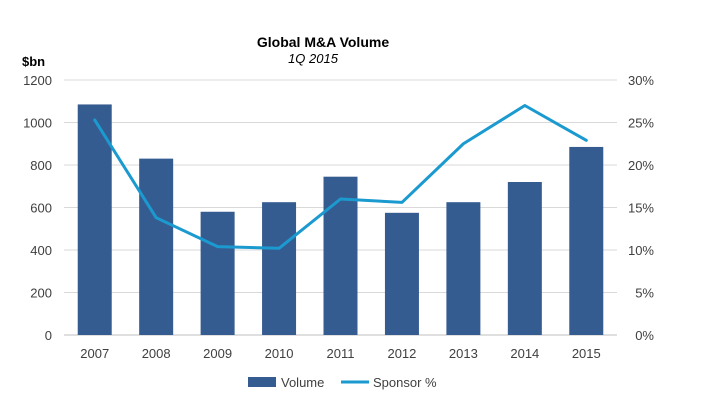  Describe the element at coordinates (641, 208) in the screenshot. I see `y2-tick-label: 15%` at that location.